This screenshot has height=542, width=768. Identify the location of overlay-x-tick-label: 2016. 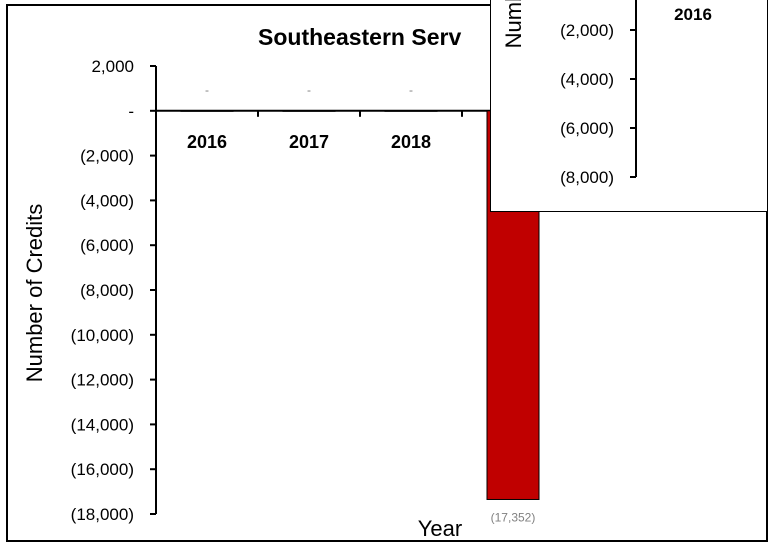
(693, 14).